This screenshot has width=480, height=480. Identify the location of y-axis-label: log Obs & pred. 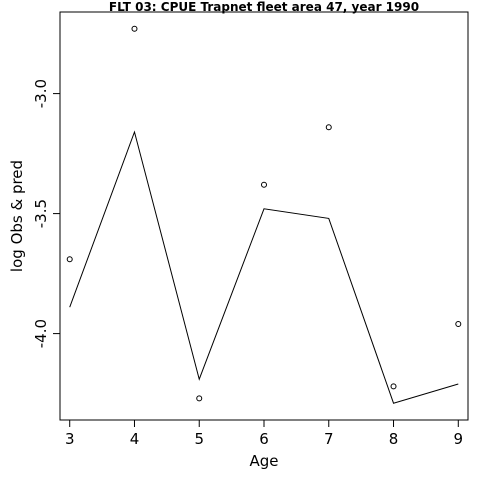
(17, 216).